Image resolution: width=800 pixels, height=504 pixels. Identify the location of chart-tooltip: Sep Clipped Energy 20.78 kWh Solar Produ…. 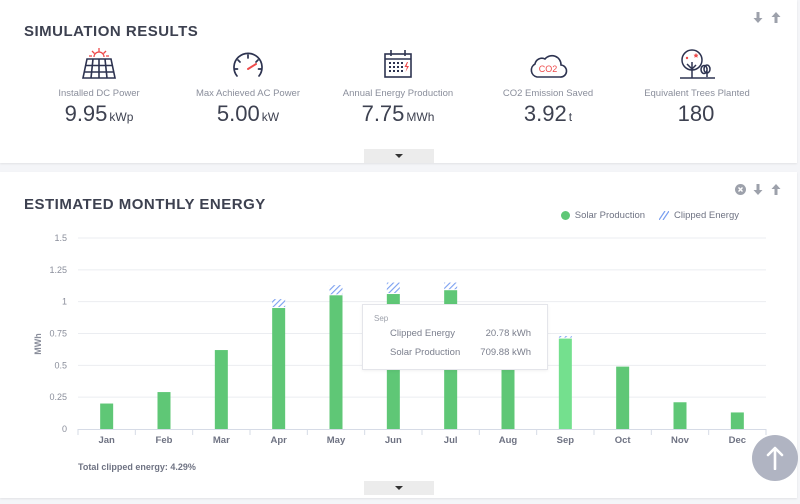
(455, 337).